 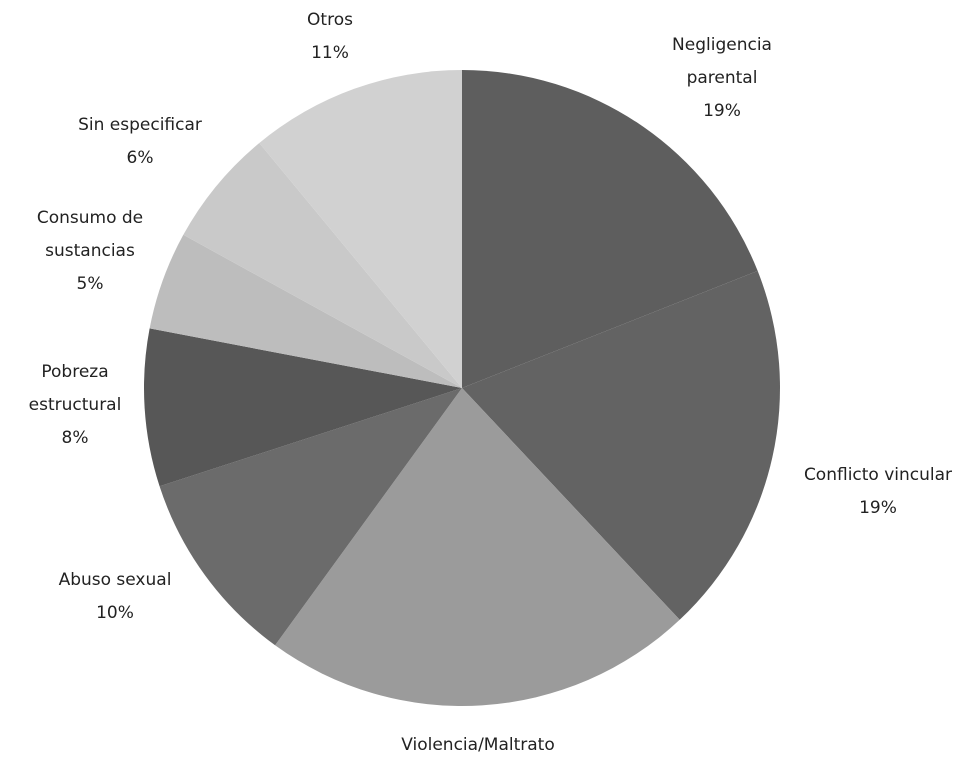 I want to click on value-label: 10%, so click(x=115, y=613).